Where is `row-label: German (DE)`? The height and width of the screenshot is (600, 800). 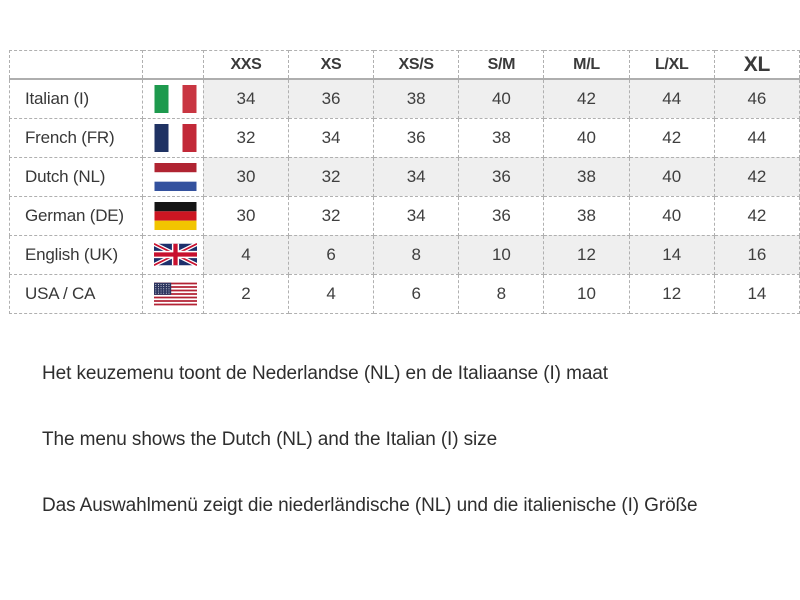 row-label: German (DE) is located at coordinates (76, 215).